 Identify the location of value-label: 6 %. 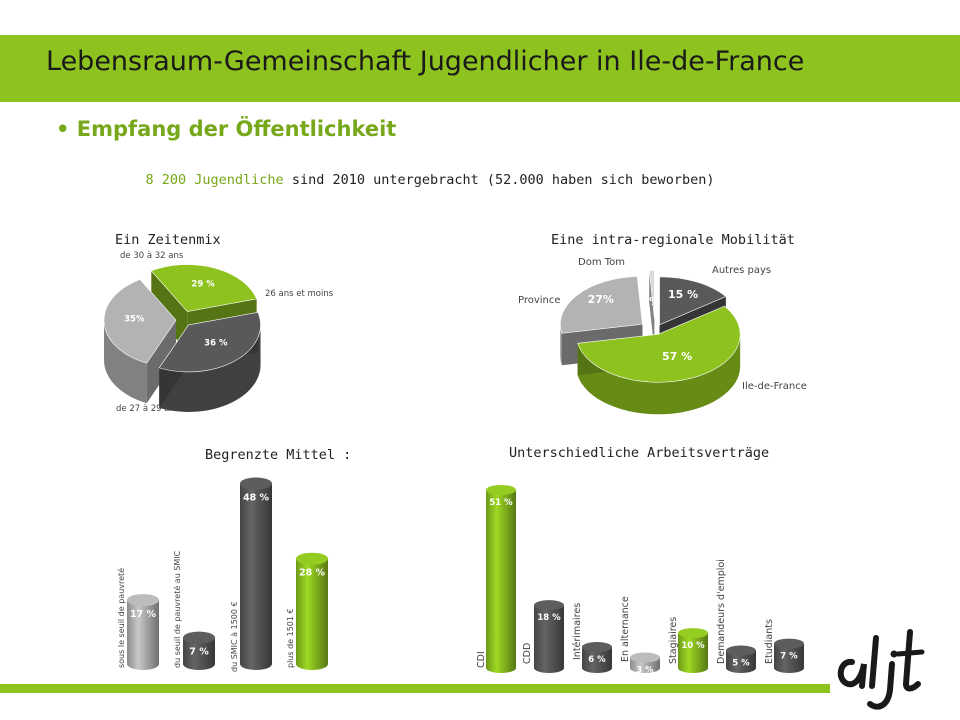
(597, 660).